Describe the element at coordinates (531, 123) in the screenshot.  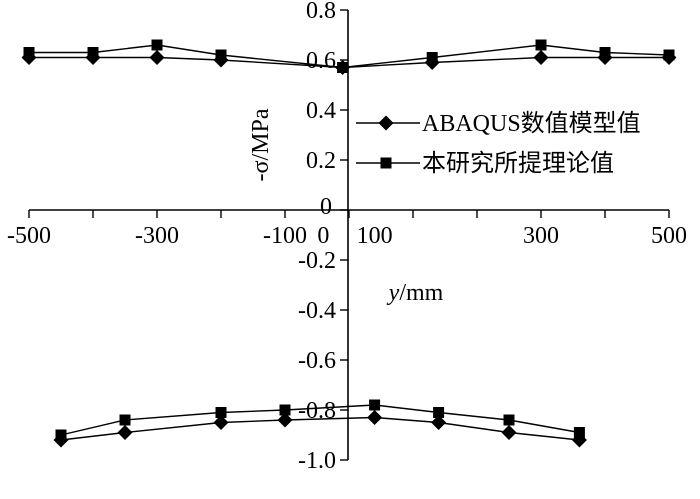
I see `legend-label: ABAQUS数值模型值` at that location.